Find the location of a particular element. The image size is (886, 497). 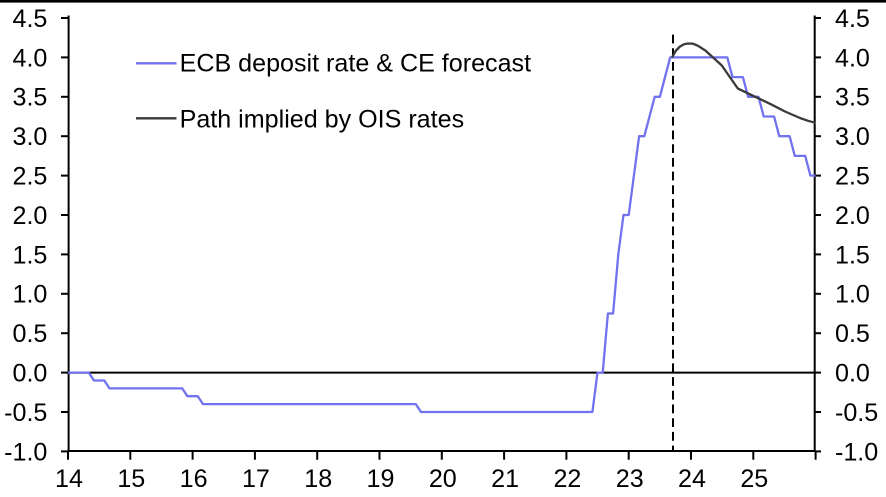

svg-text: 16 is located at coordinates (194, 479).